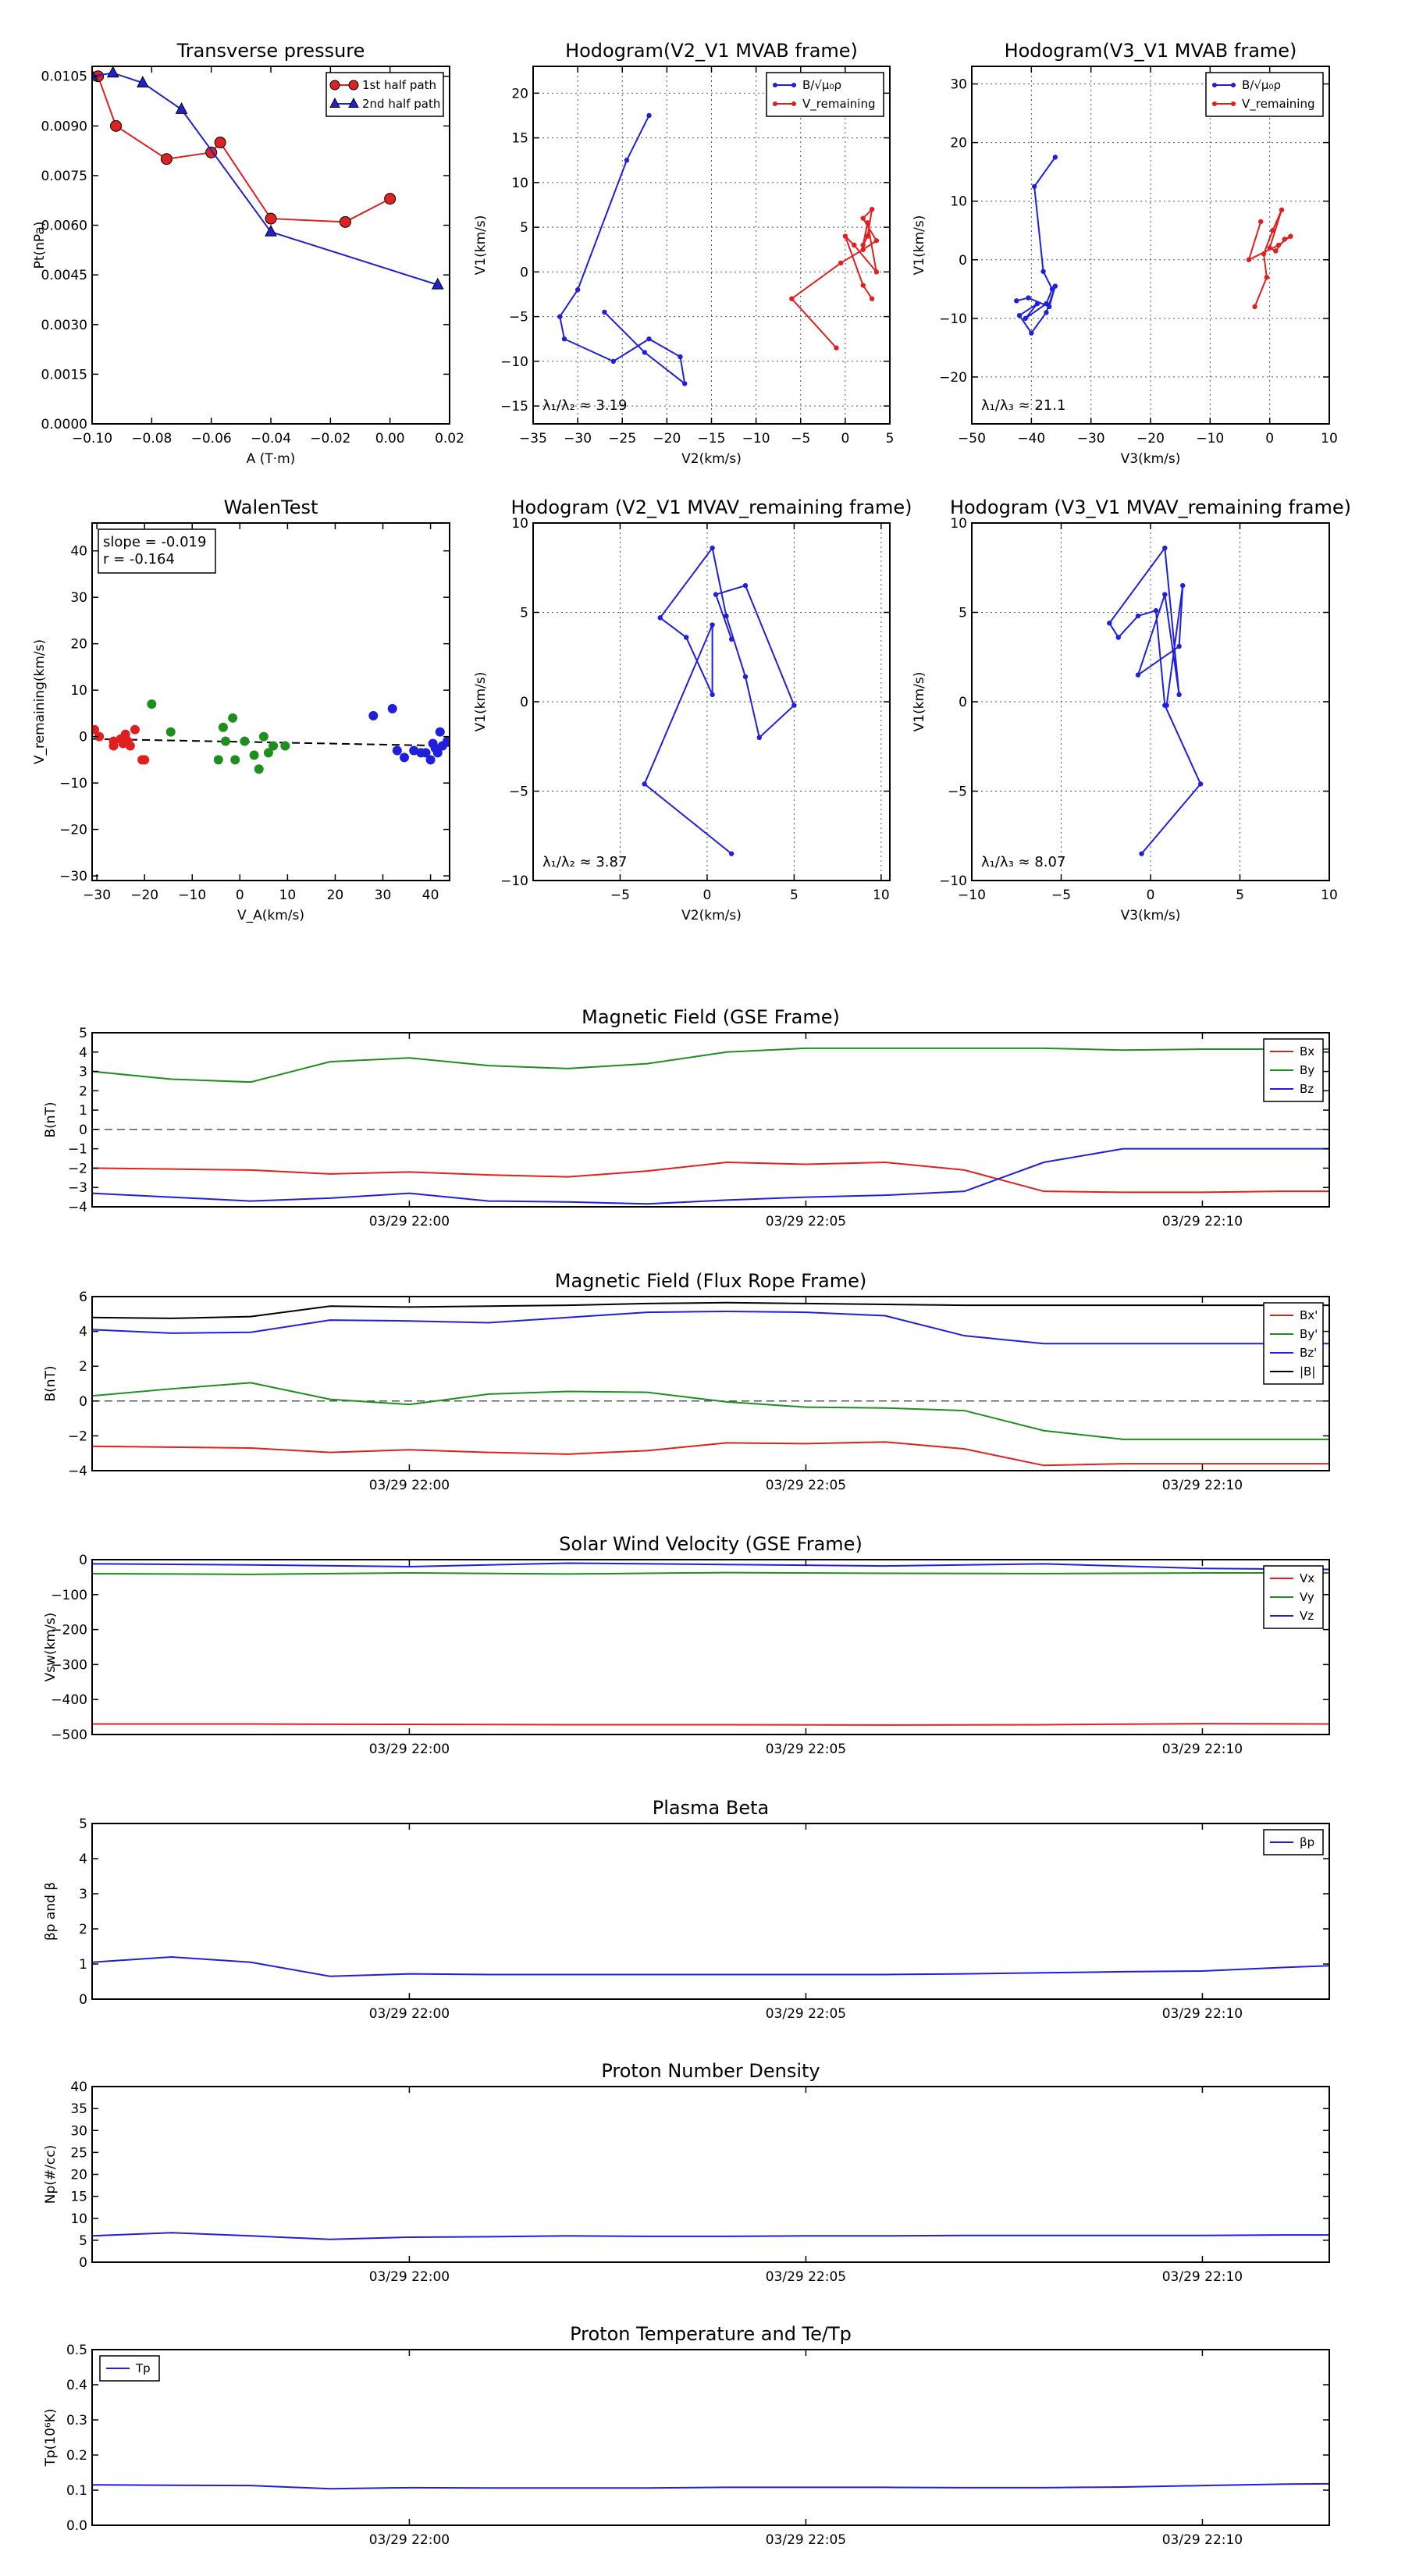 The height and width of the screenshot is (2576, 1405). What do you see at coordinates (385, 94) in the screenshot?
I see `legend-box` at bounding box center [385, 94].